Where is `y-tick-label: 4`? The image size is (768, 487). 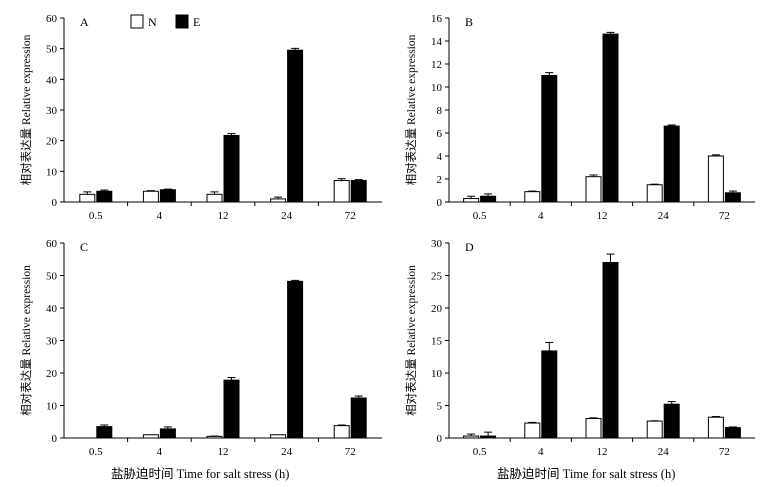
y-tick-label: 4 is located at coordinates (440, 157).